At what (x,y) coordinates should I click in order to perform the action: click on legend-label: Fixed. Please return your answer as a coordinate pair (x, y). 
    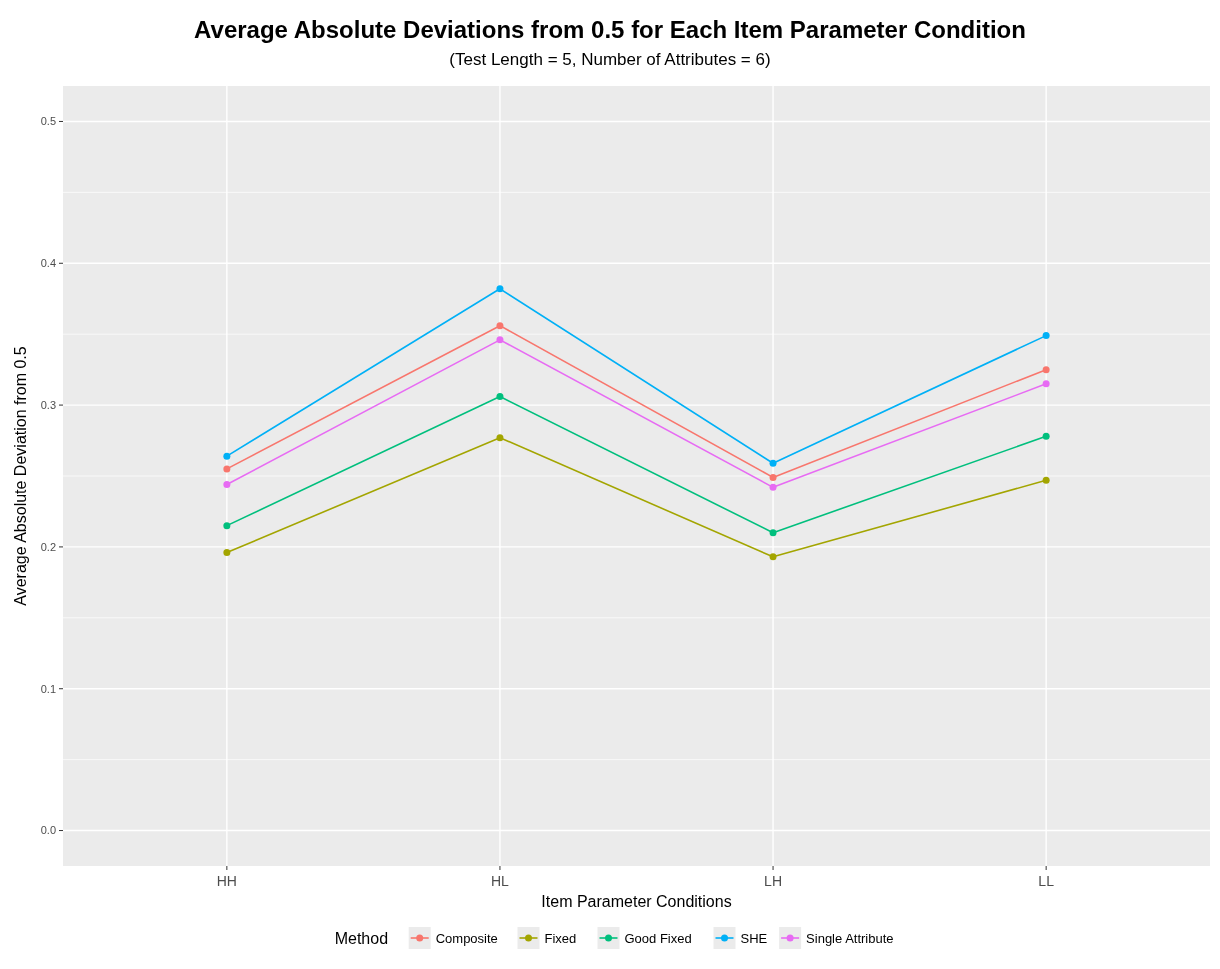
    Looking at the image, I should click on (560, 938).